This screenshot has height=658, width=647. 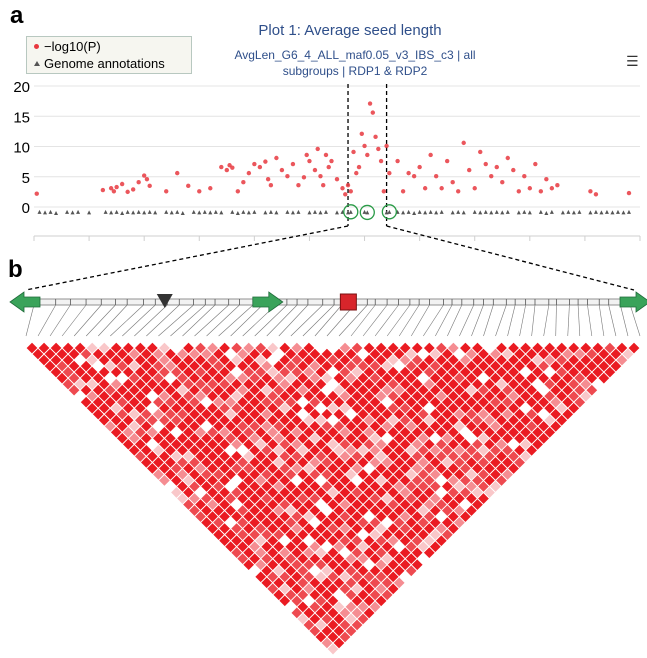 What do you see at coordinates (17, 15) in the screenshot?
I see `panel-a-label: a` at bounding box center [17, 15].